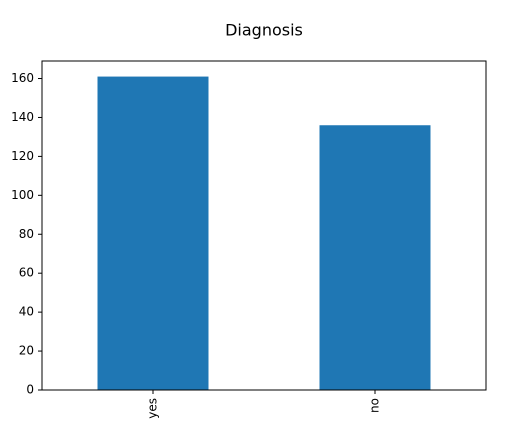 This screenshot has width=513, height=430. What do you see at coordinates (22, 117) in the screenshot?
I see `y-tick-label: 140` at bounding box center [22, 117].